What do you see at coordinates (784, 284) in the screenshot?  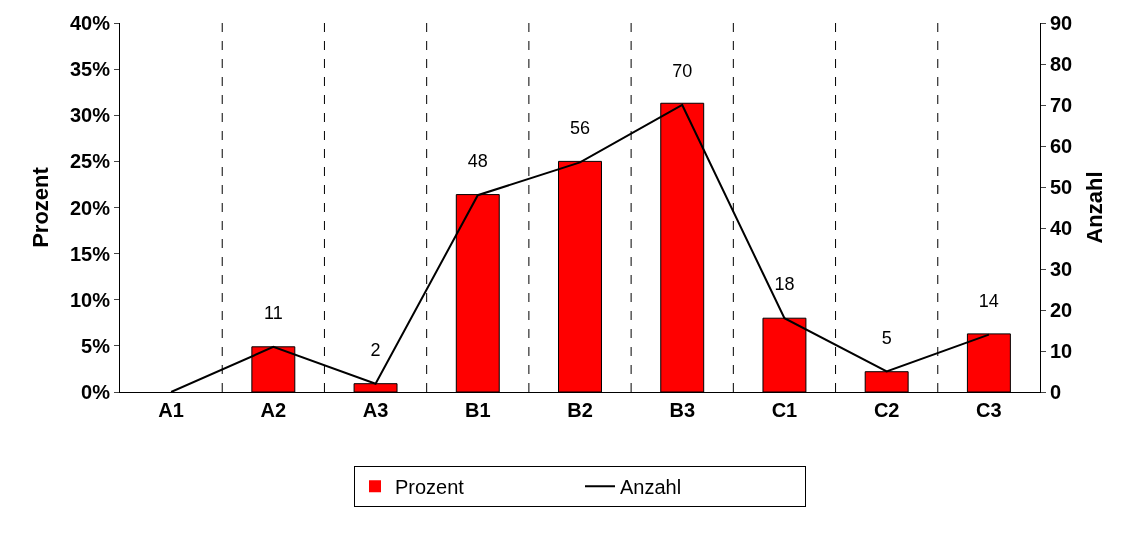 I see `data-label: 18` at bounding box center [784, 284].